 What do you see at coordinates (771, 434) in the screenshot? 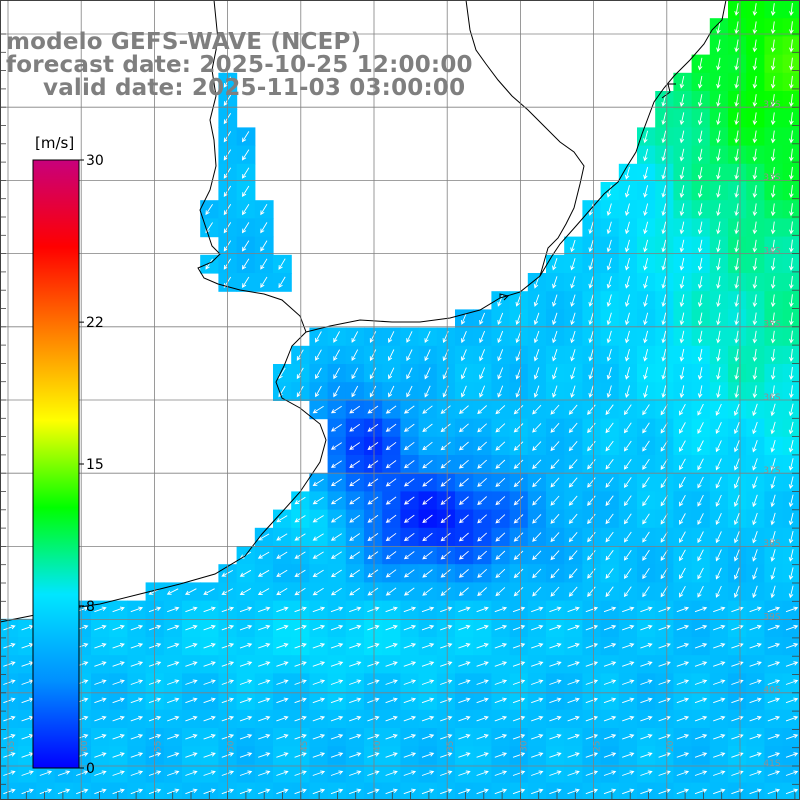
I see `latitude-labels: 32S 33S 34S 35S 36S 37S 38S 39S 40S 41S` at bounding box center [771, 434].